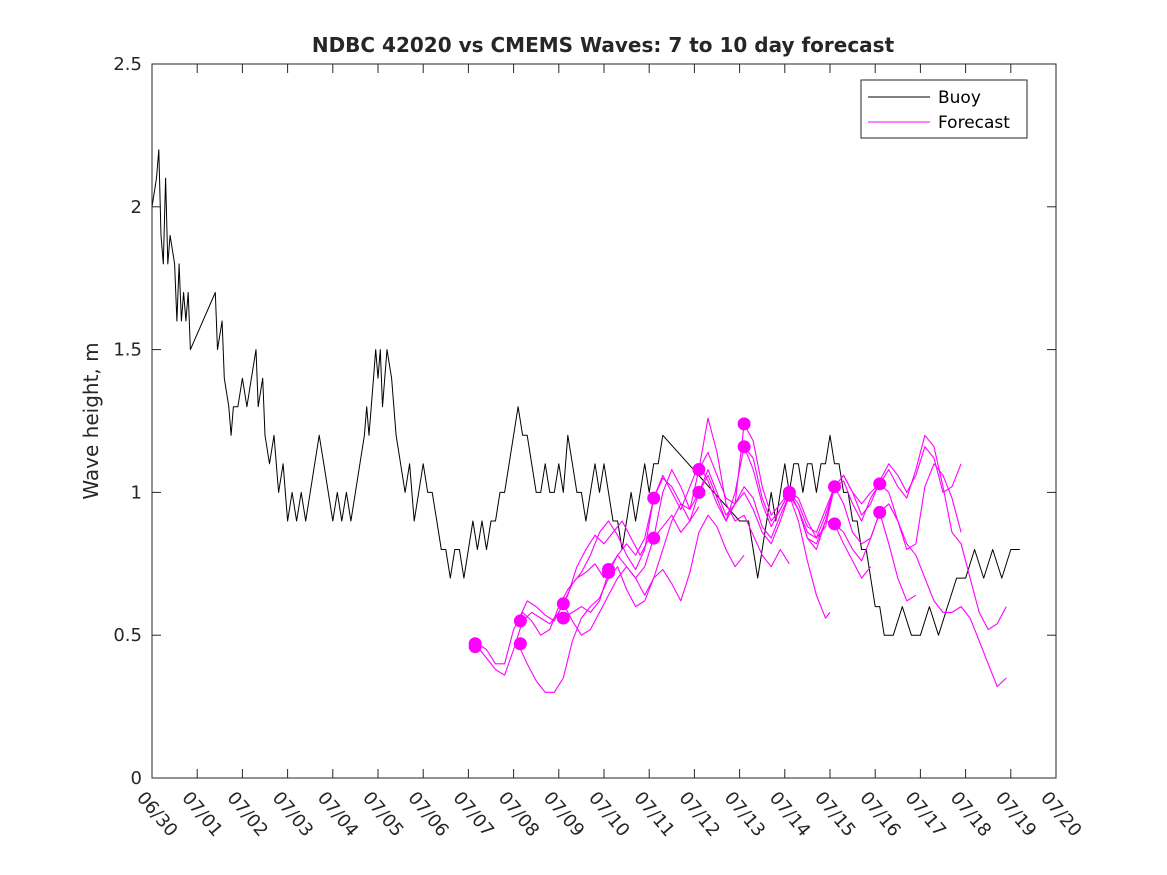  Describe the element at coordinates (959, 98) in the screenshot. I see `legend-label-buoy: Buoy` at that location.